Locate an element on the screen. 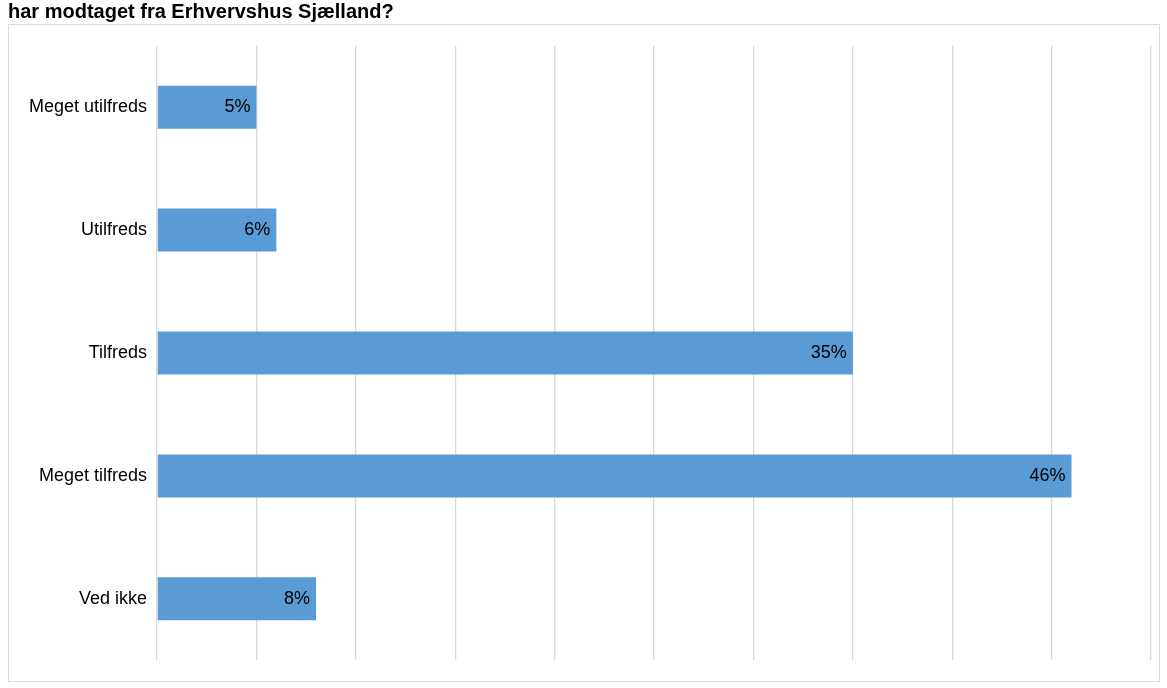 This screenshot has height=688, width=1167. chart-title: har modtaget fra Erhvervshus Sjælland? is located at coordinates (201, 11).